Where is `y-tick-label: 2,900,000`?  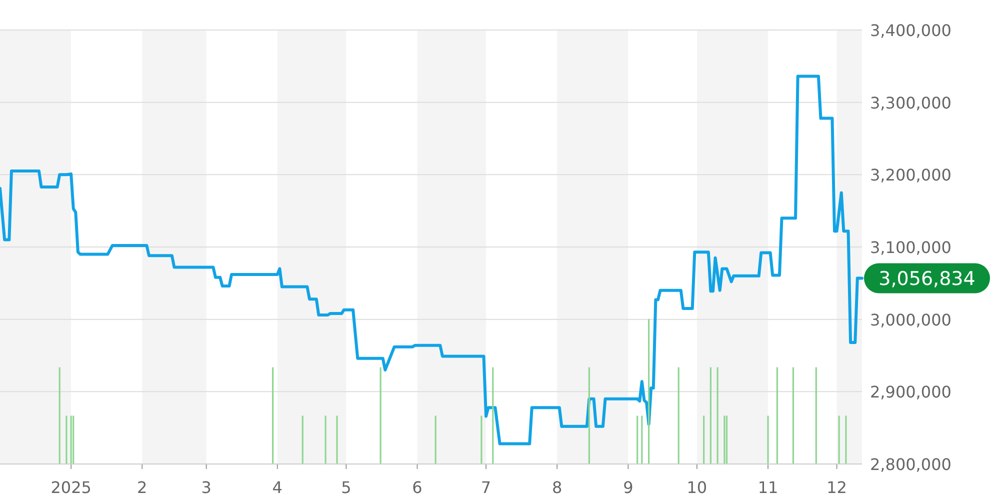
y-tick-label: 2,900,000 is located at coordinates (911, 392).